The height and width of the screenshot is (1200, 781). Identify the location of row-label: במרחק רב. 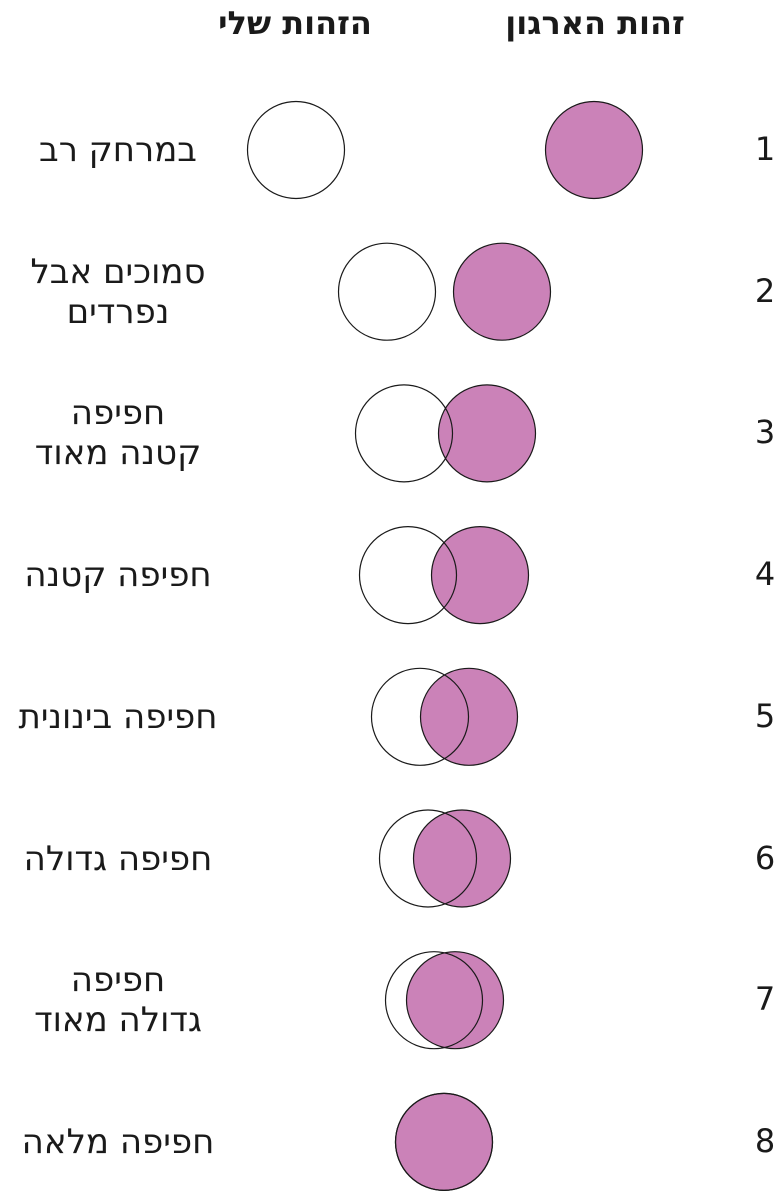
(118, 150).